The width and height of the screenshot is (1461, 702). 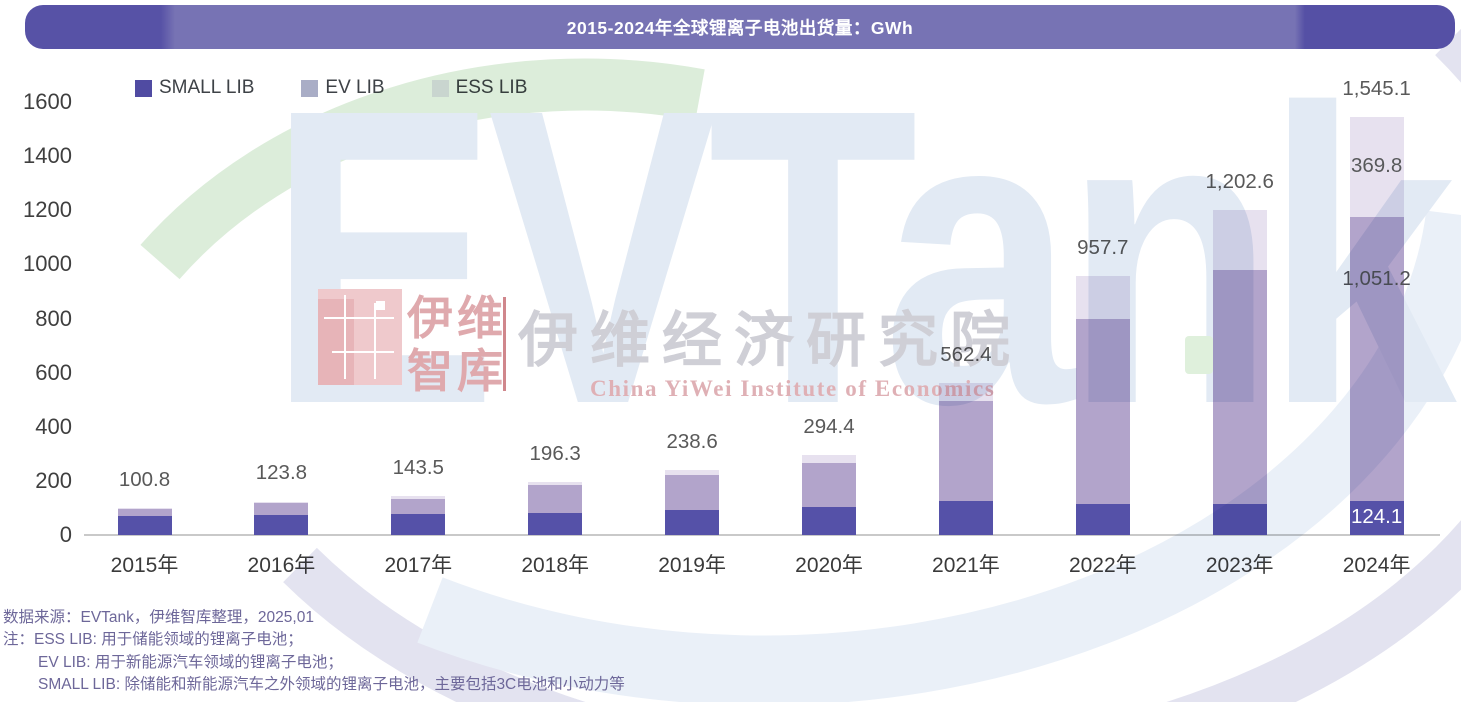 I want to click on bar-total-label: 1,545.1, so click(x=1376, y=88).